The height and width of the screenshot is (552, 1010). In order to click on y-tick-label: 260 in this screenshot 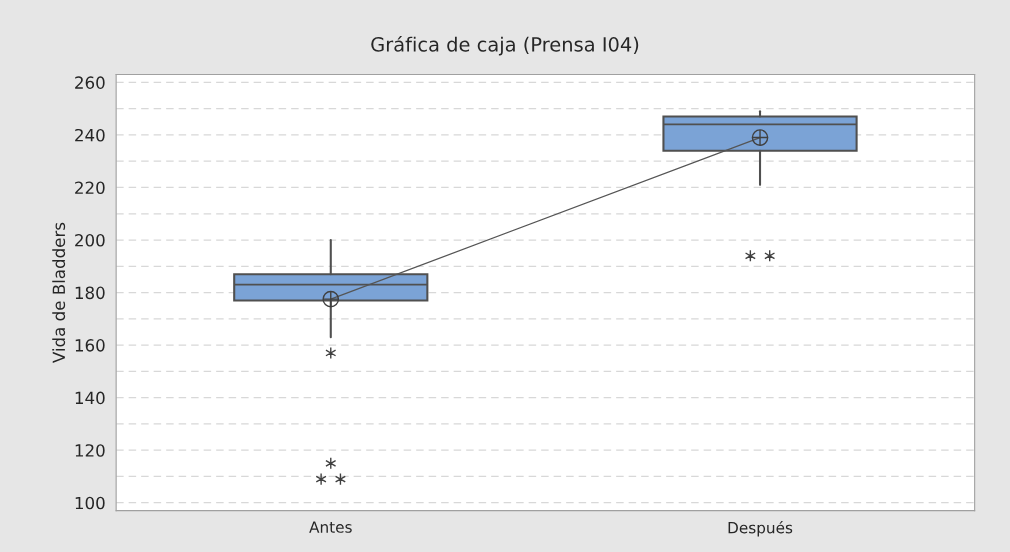, I will do `click(90, 82)`.